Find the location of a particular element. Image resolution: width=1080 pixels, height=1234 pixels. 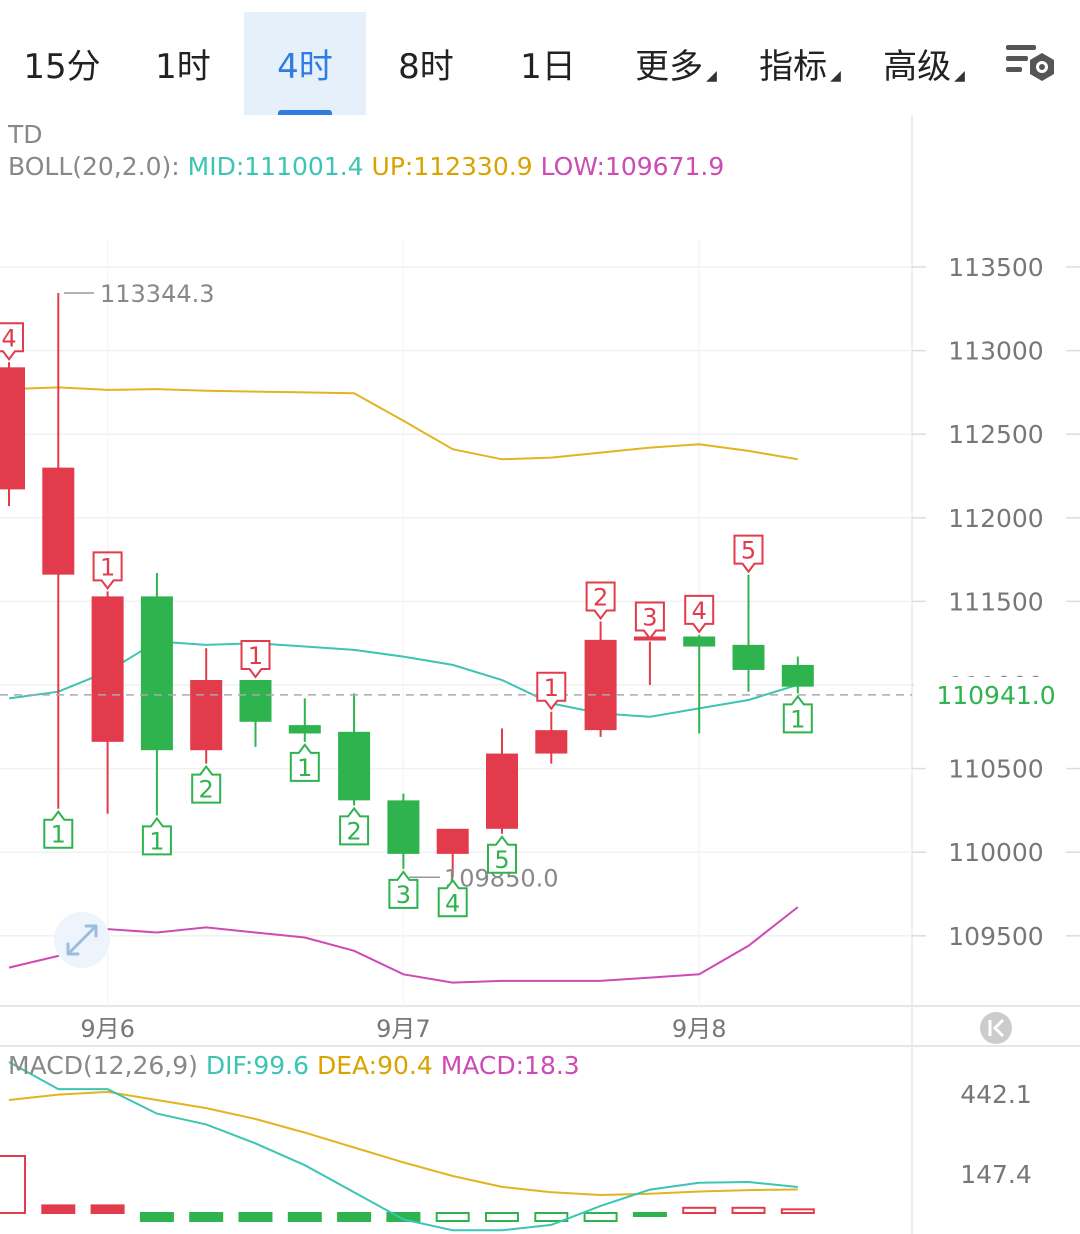

td-indicator-label: TD is located at coordinates (25, 134).